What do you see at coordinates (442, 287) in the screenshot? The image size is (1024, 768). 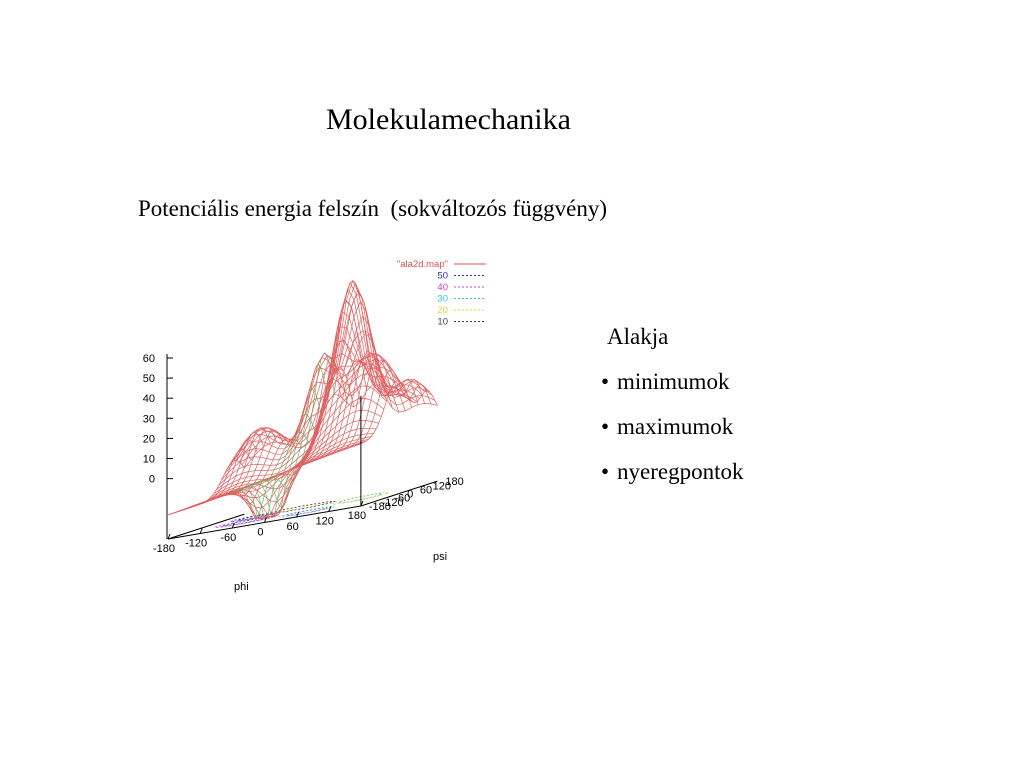 I see `legend-label: 40` at bounding box center [442, 287].